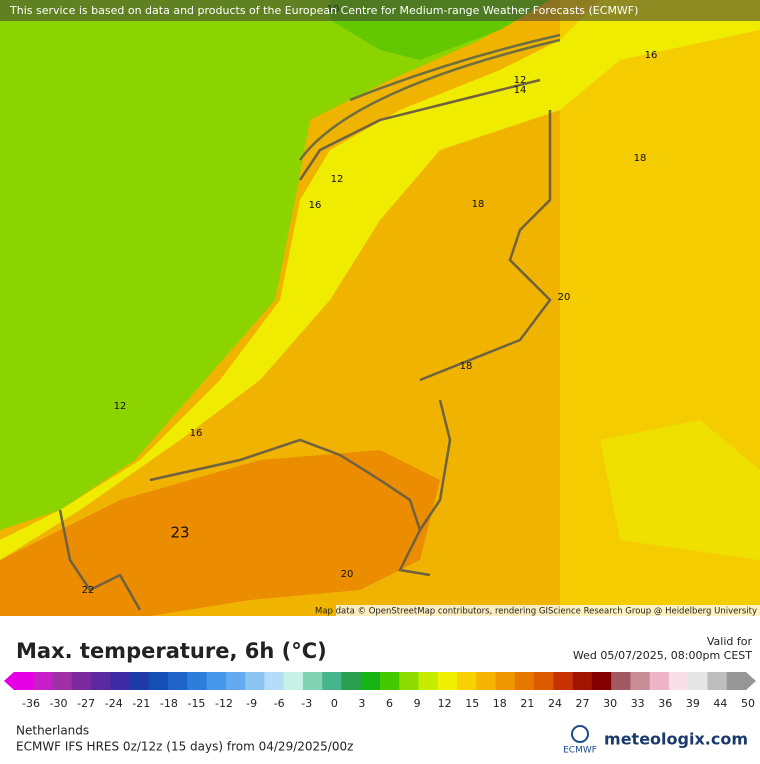 The width and height of the screenshot is (760, 764). I want to click on attribution-bg, so click(548, 610).